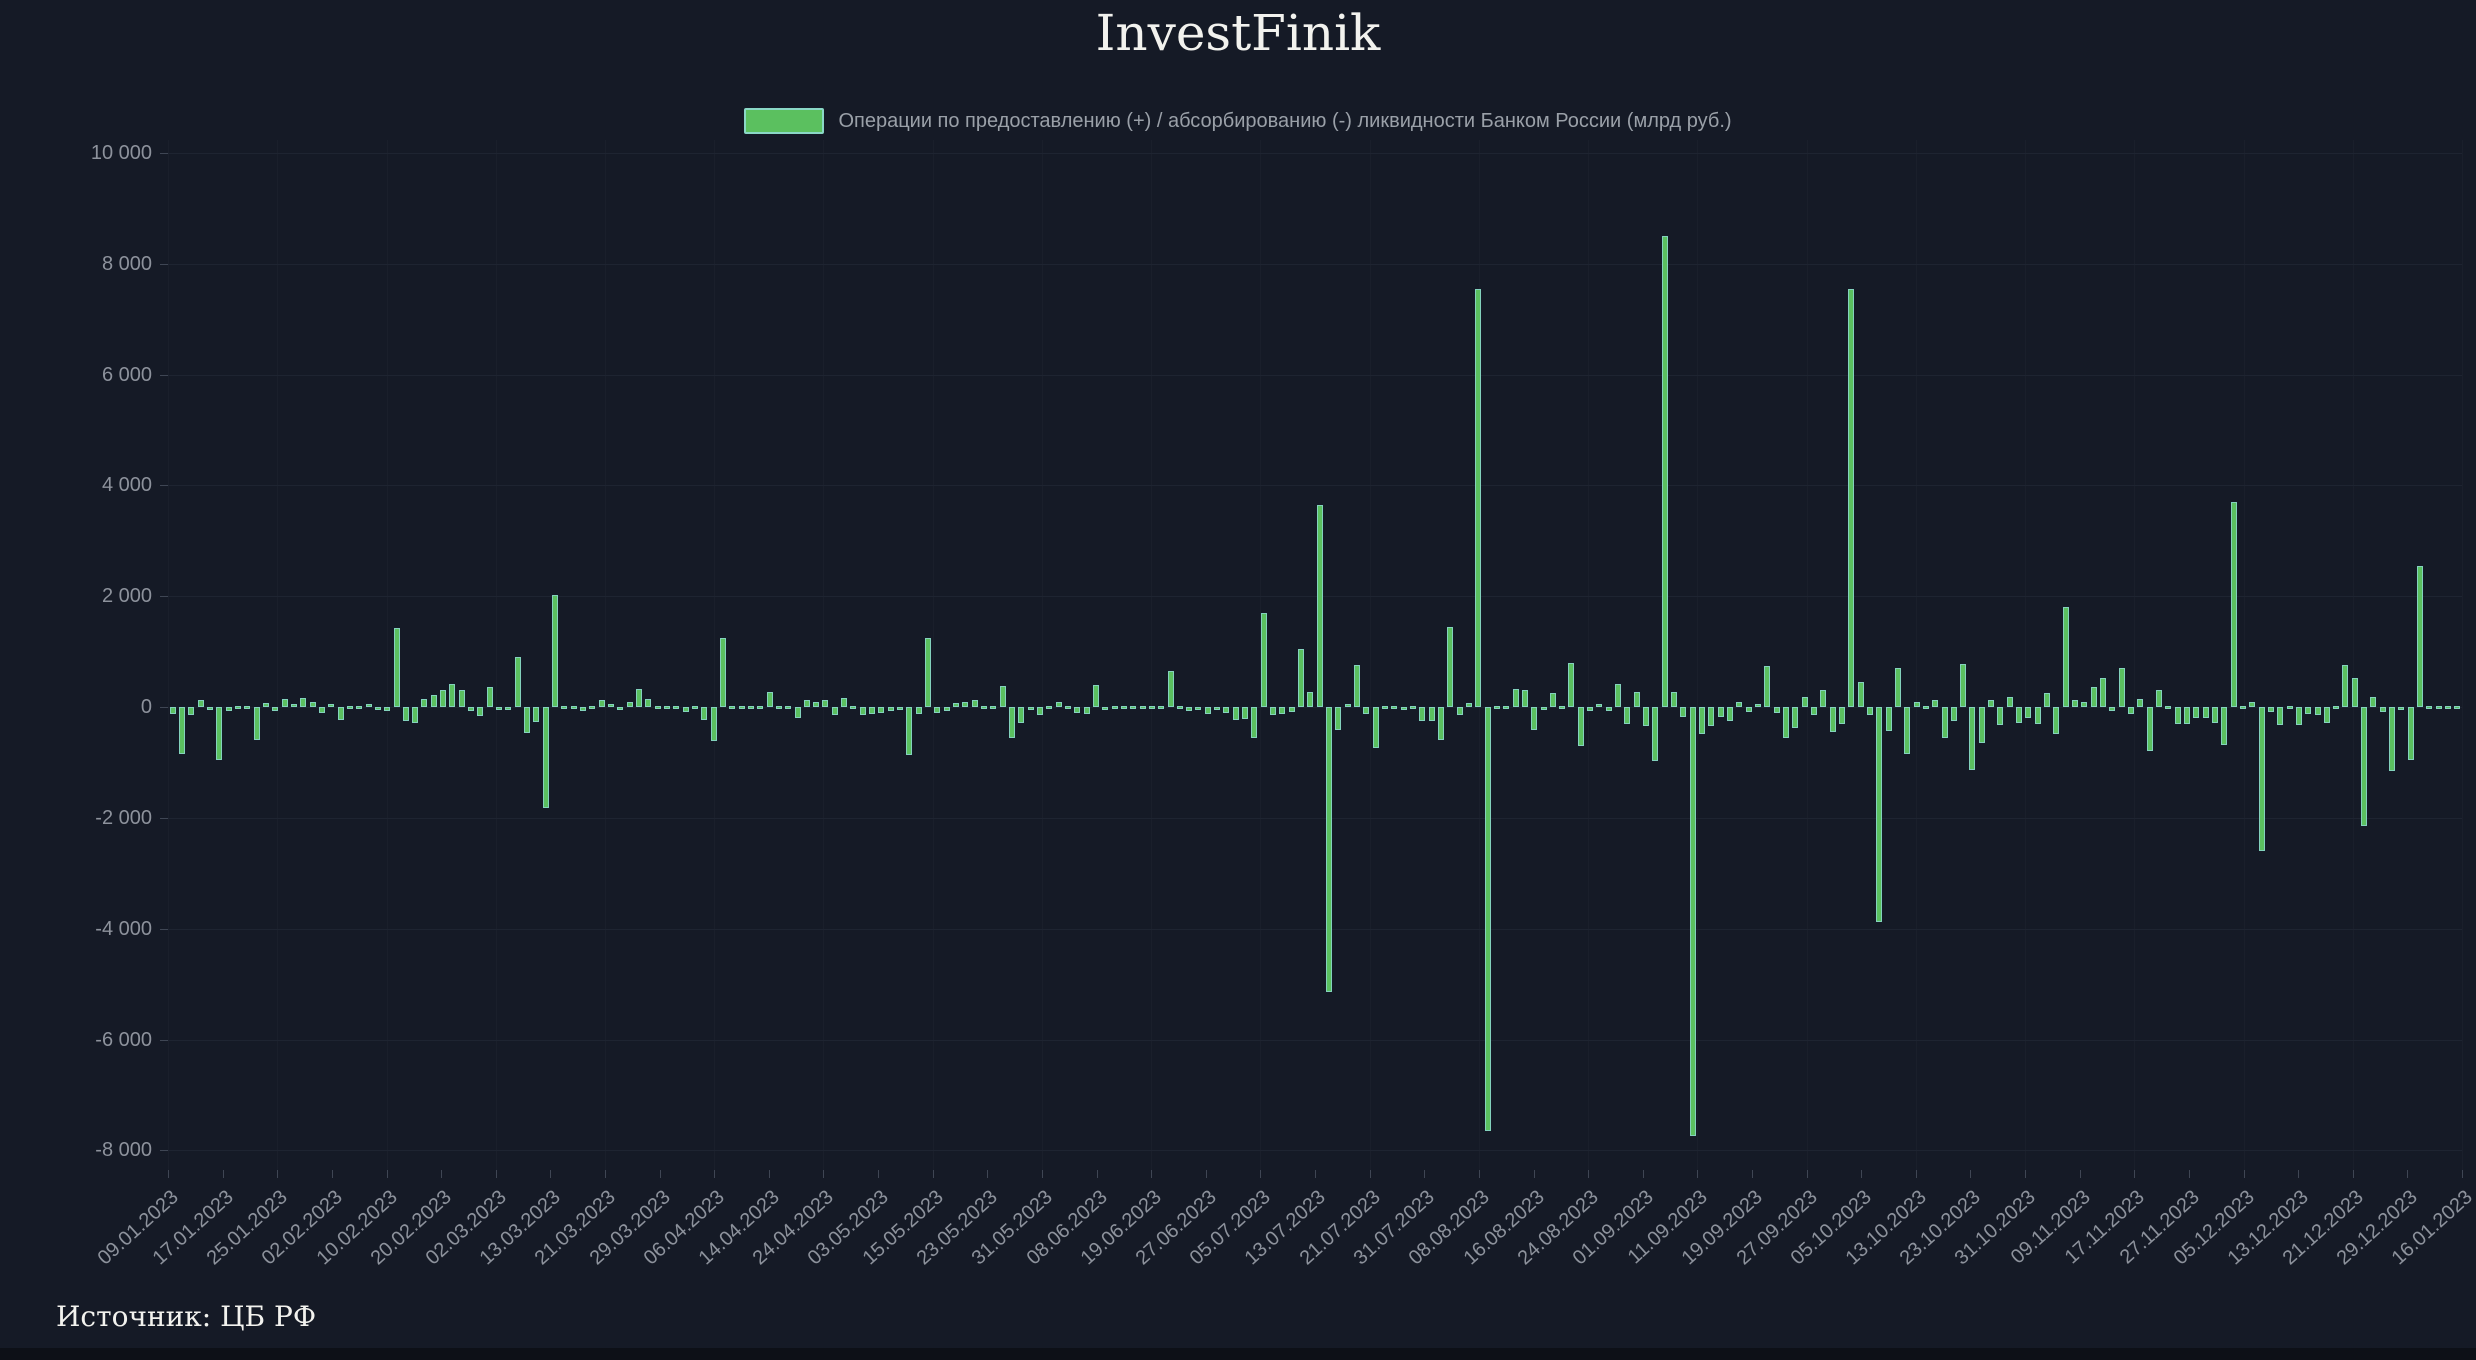  Describe the element at coordinates (784, 121) in the screenshot. I see `legend-swatch-icon` at that location.